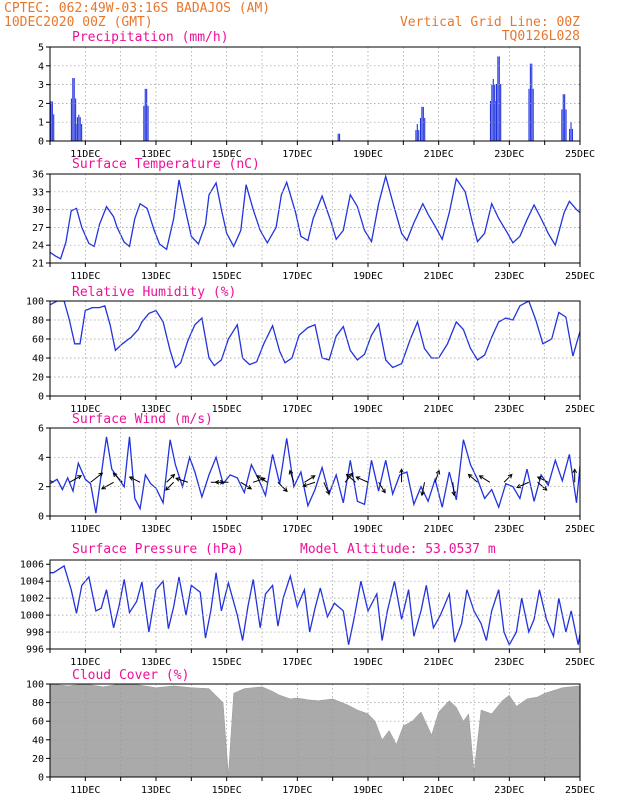 This screenshot has width=618, height=800. I want to click on precipitation-xtick-label: 23DEC, so click(509, 154).